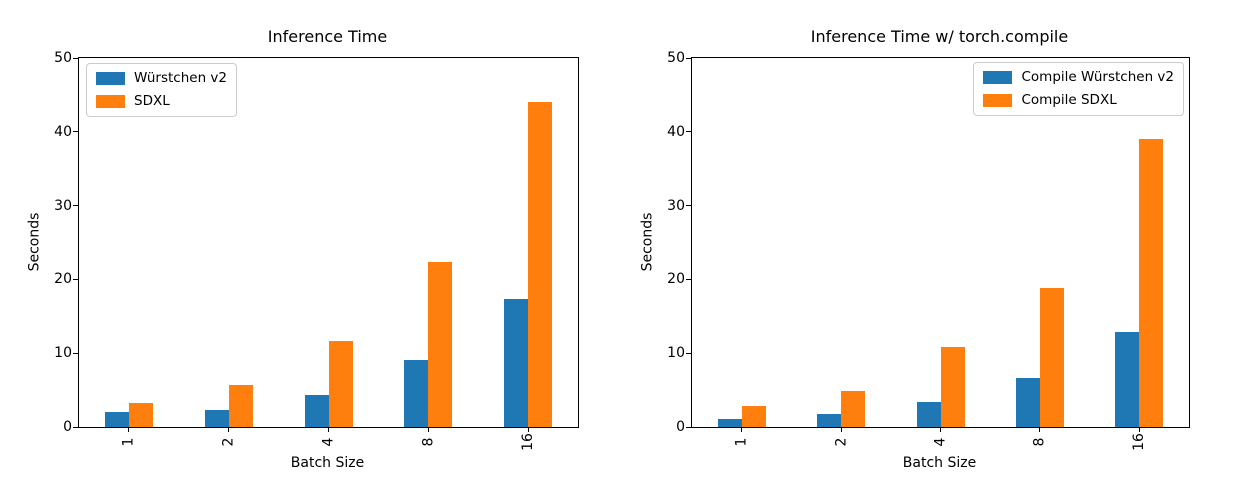 The height and width of the screenshot is (480, 1238). What do you see at coordinates (1097, 77) in the screenshot?
I see `legend-label: Compile Würstchen v2` at bounding box center [1097, 77].